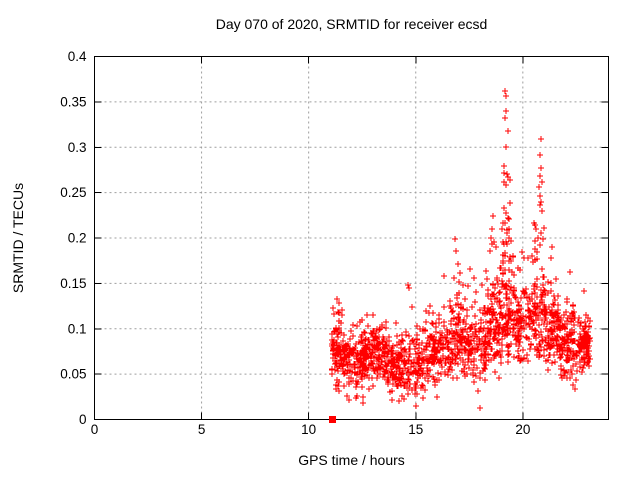  What do you see at coordinates (415, 429) in the screenshot?
I see `x-tick-label: 15` at bounding box center [415, 429].